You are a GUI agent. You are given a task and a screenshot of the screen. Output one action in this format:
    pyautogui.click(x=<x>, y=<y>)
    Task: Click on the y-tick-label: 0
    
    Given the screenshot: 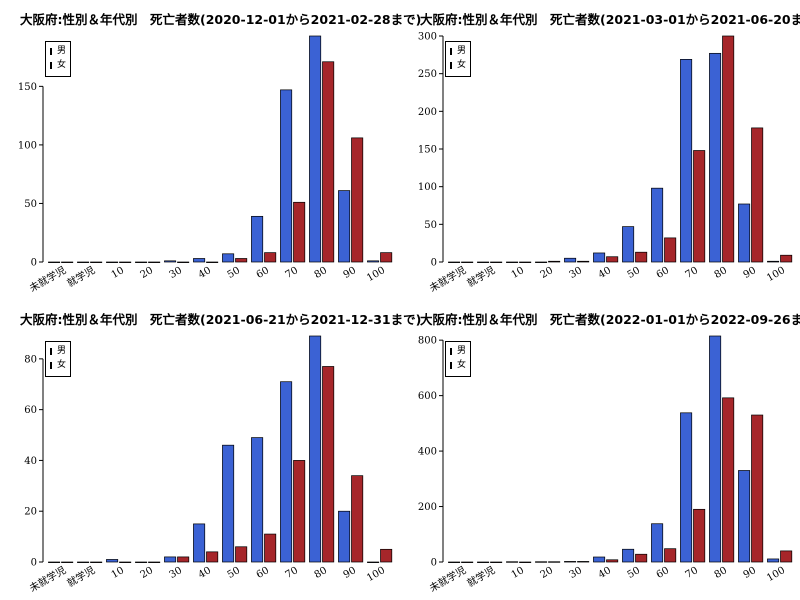 What is the action you would take?
    pyautogui.click(x=434, y=263)
    